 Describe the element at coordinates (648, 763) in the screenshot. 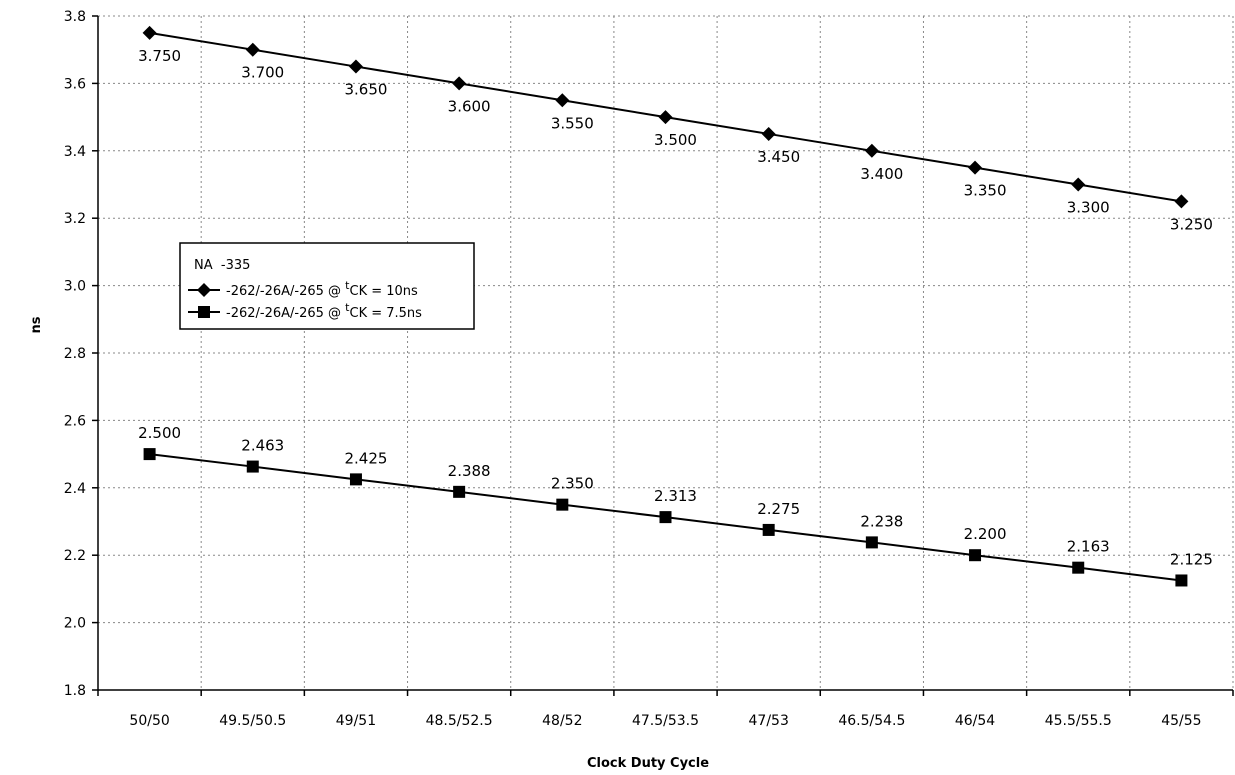

I see `x-axis-title: Clock Duty Cycle` at that location.